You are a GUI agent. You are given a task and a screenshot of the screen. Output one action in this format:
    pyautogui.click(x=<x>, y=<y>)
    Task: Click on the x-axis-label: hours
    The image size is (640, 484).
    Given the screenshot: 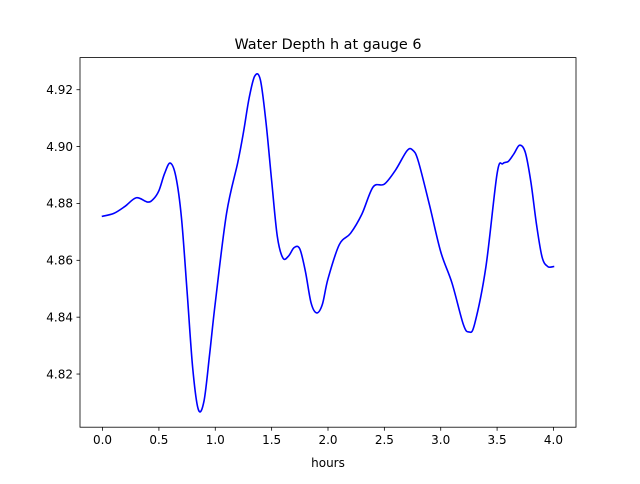 What is the action you would take?
    pyautogui.click(x=328, y=463)
    